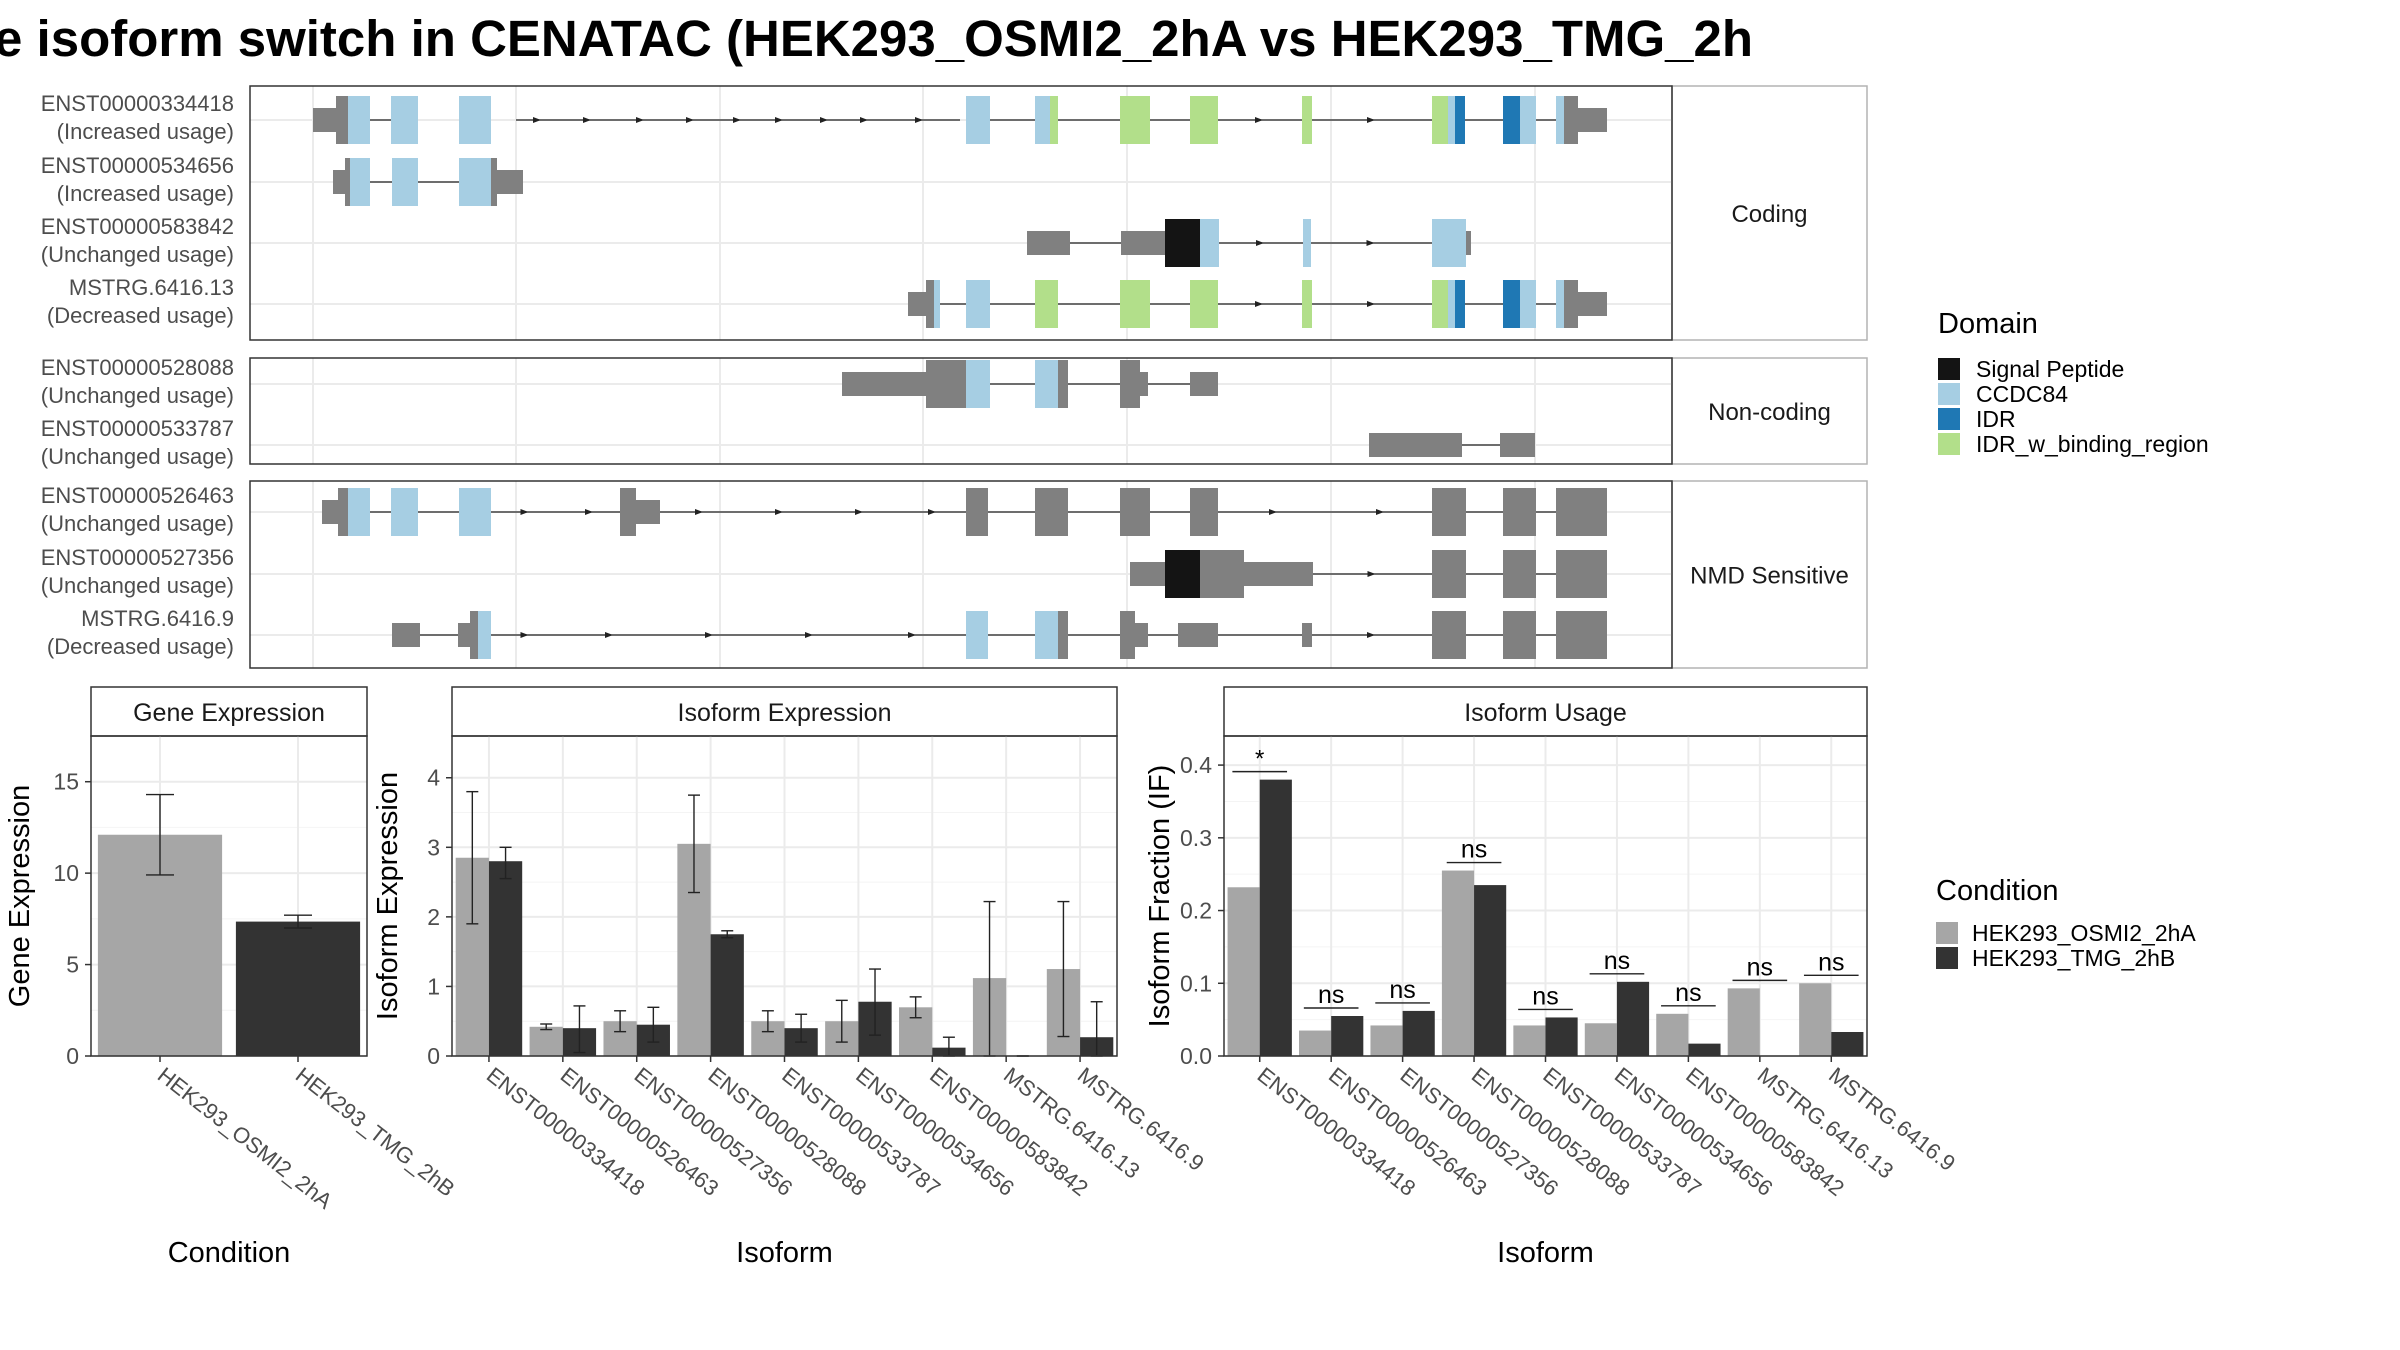 The height and width of the screenshot is (1350, 2400). I want to click on bar-hek293-tmg-2hb-enst00000583842, so click(1704, 1049).